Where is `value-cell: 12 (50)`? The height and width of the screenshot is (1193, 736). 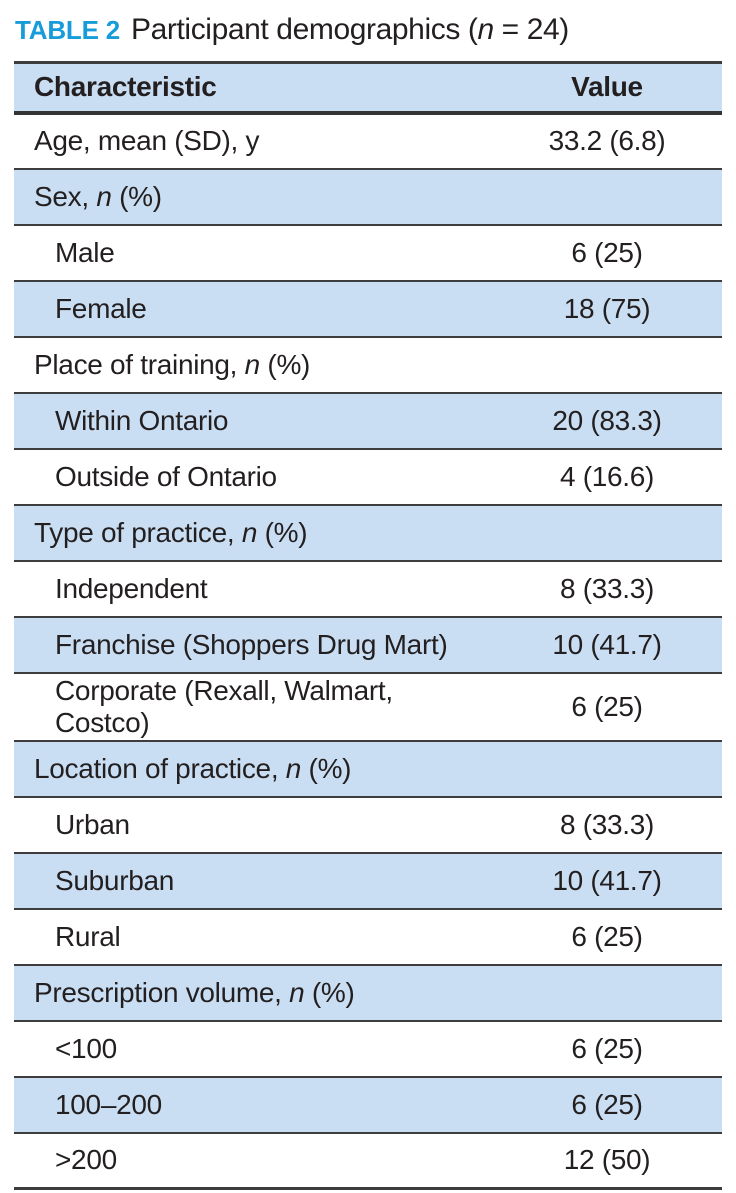 value-cell: 12 (50) is located at coordinates (607, 1160).